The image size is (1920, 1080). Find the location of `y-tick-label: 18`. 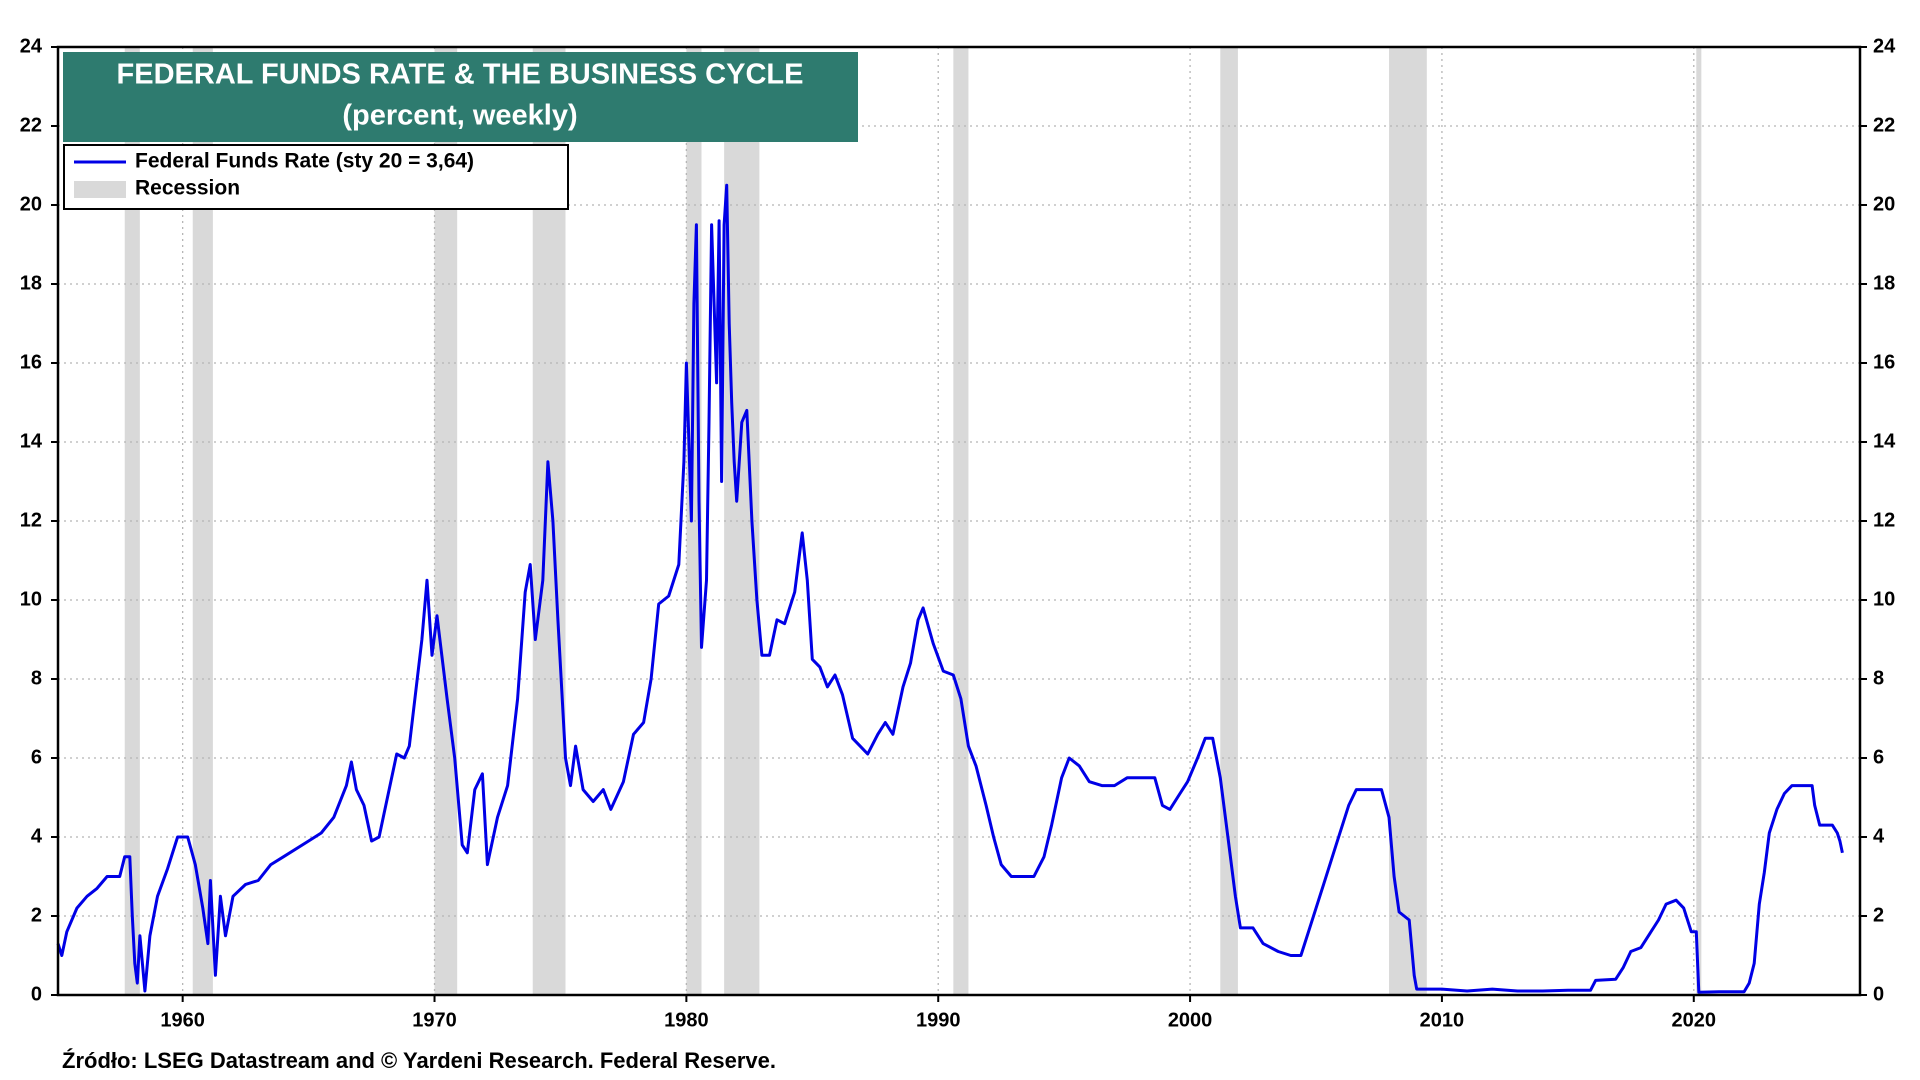

y-tick-label: 18 is located at coordinates (31, 283).